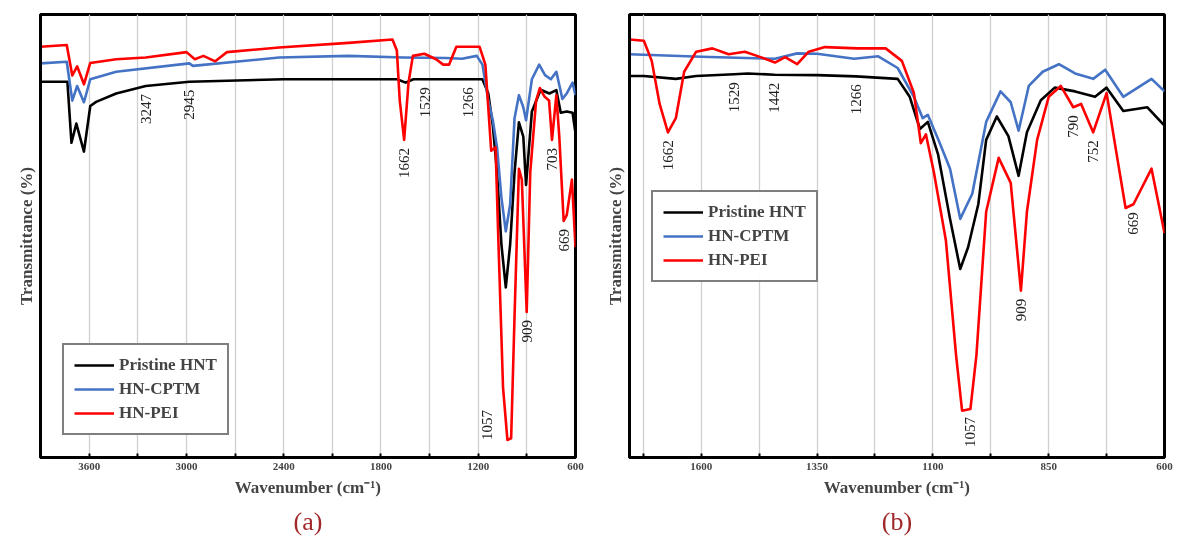 This screenshot has height=548, width=1186. I want to click on text: (b), so click(897, 521).